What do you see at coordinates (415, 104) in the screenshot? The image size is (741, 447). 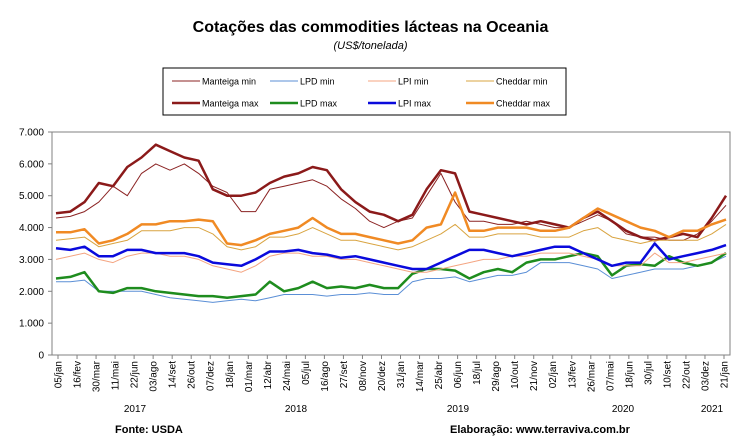 I see `legend-label: LPI max` at bounding box center [415, 104].